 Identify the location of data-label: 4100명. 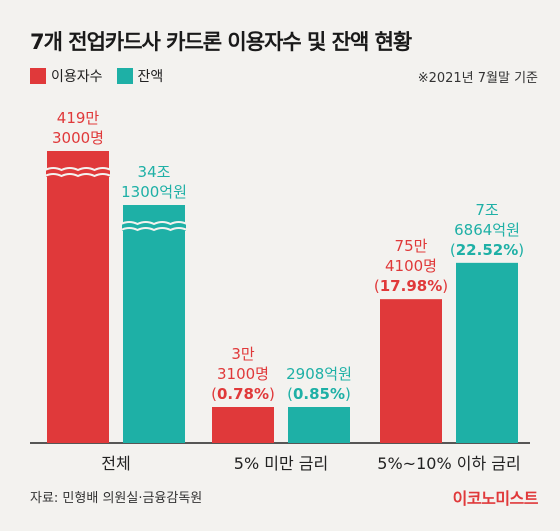
(411, 266).